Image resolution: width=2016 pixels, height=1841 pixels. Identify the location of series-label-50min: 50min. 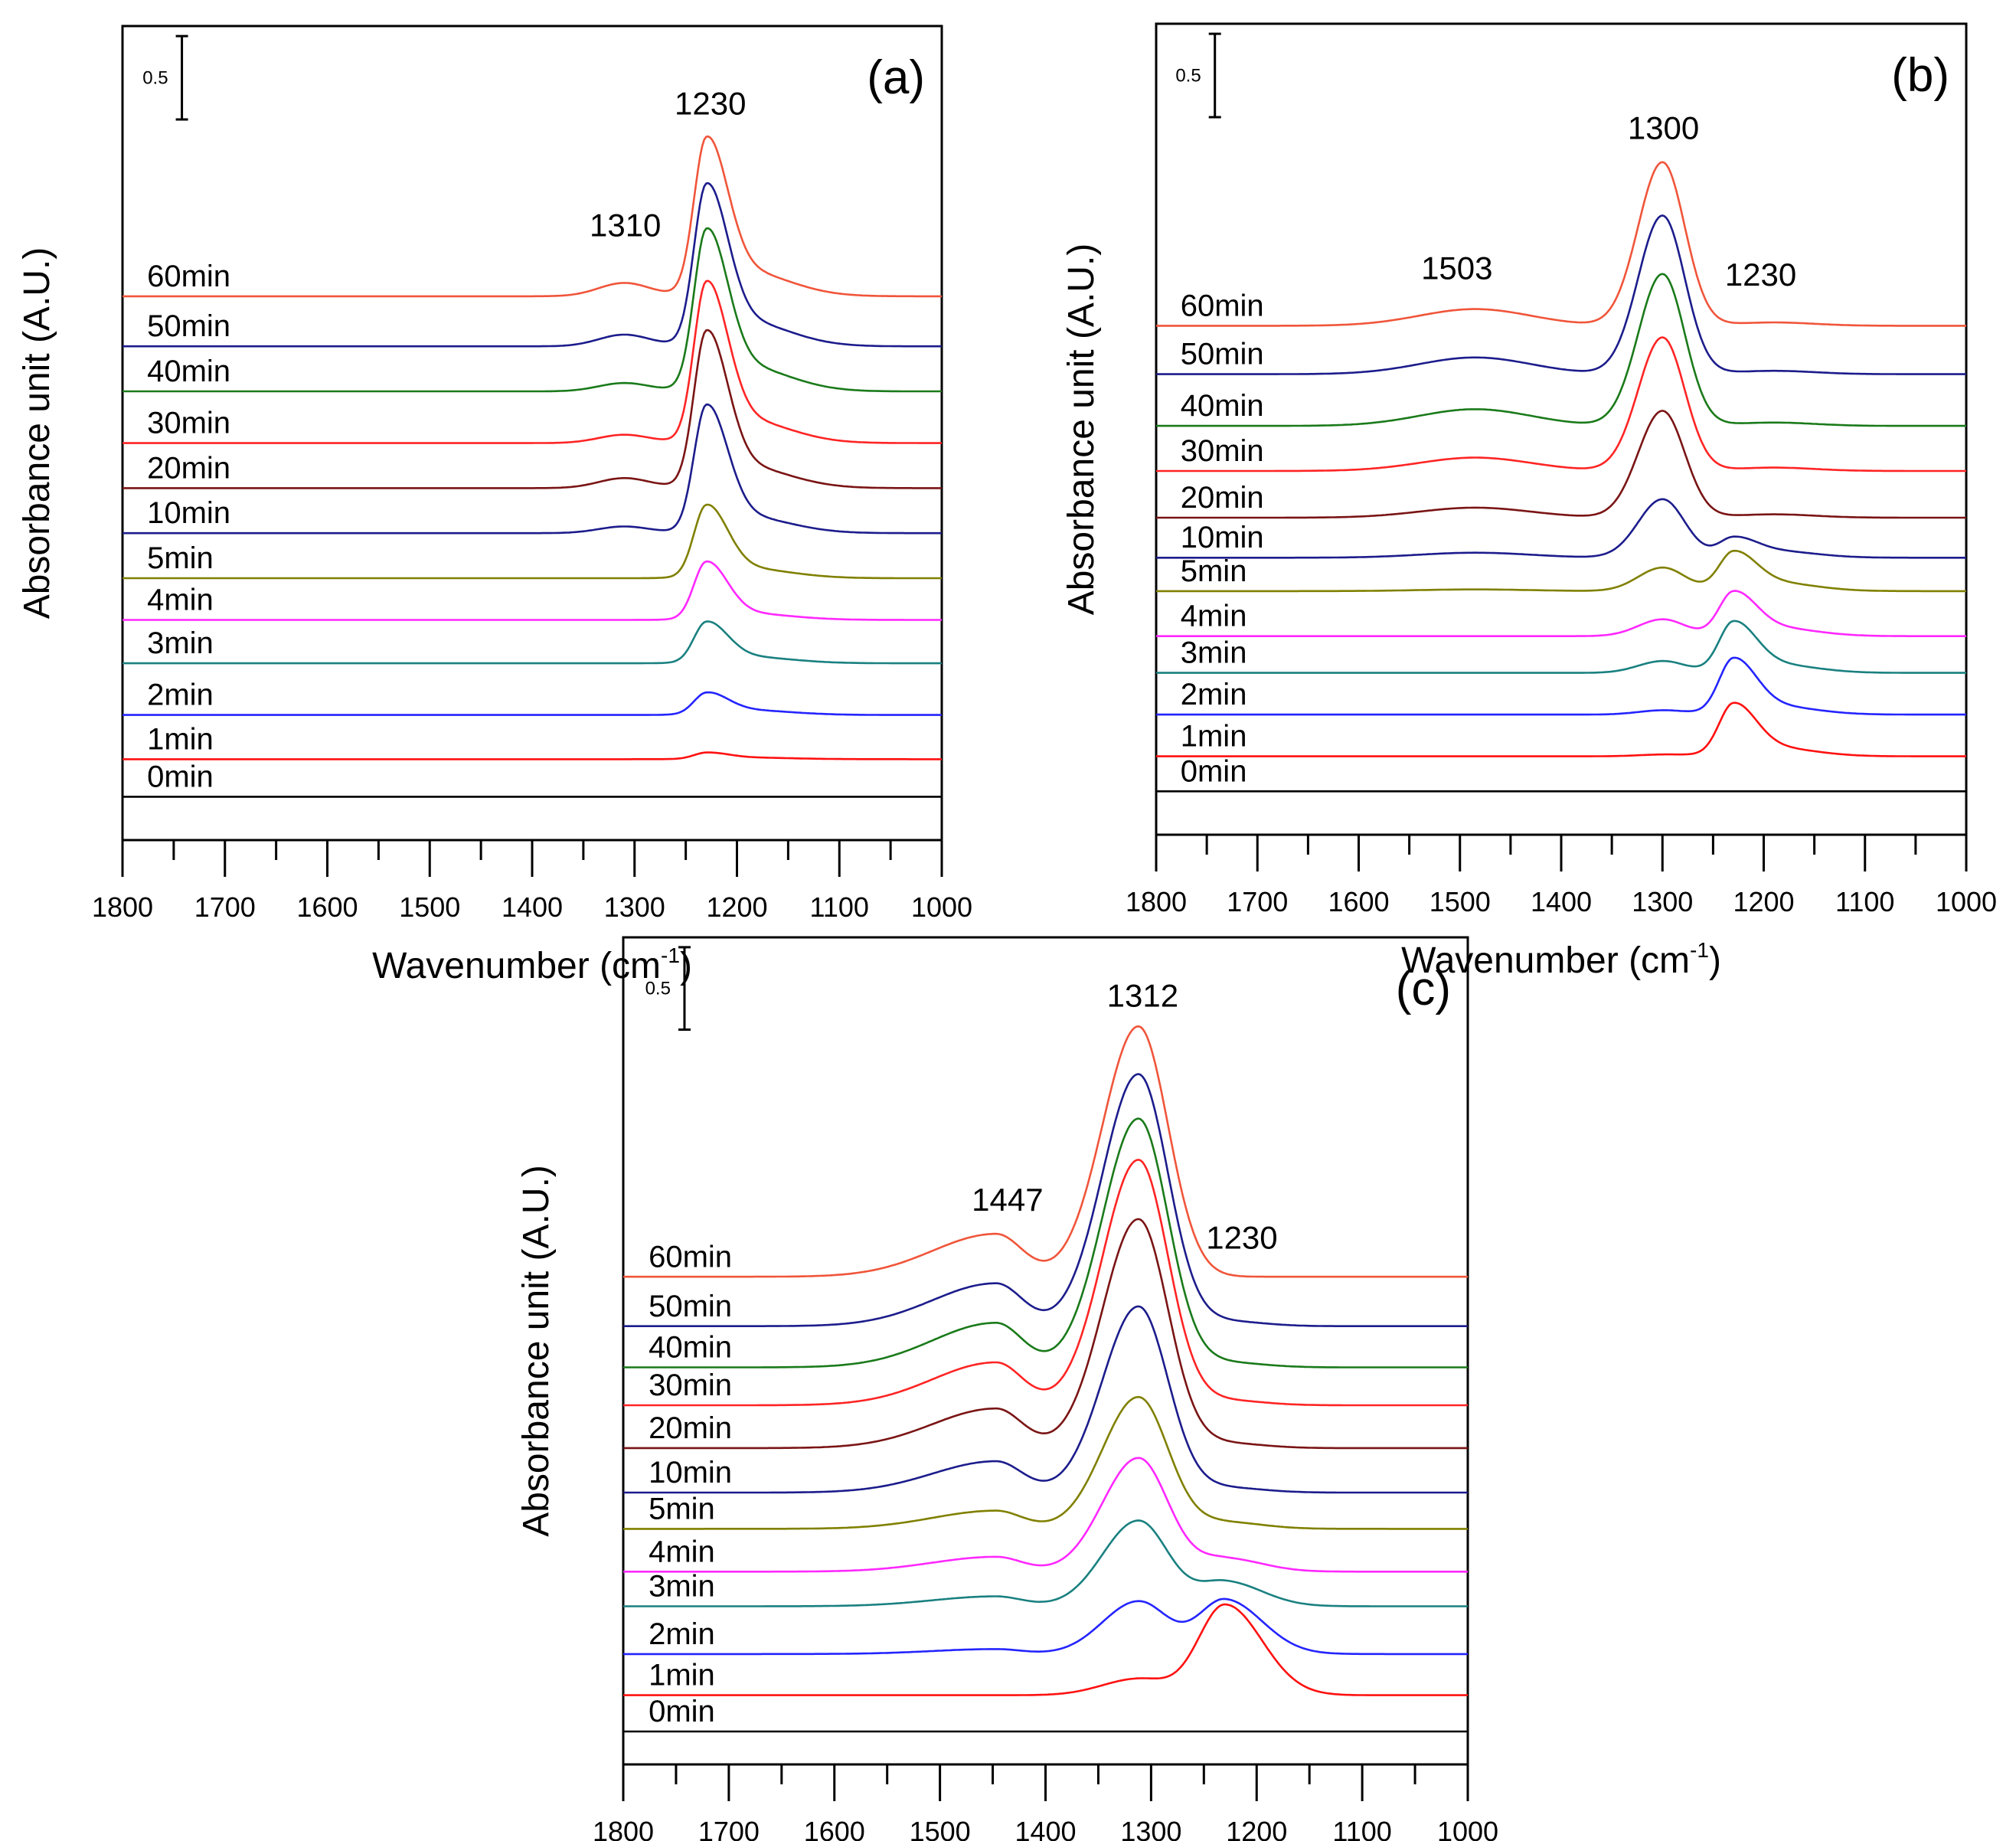
(188, 326).